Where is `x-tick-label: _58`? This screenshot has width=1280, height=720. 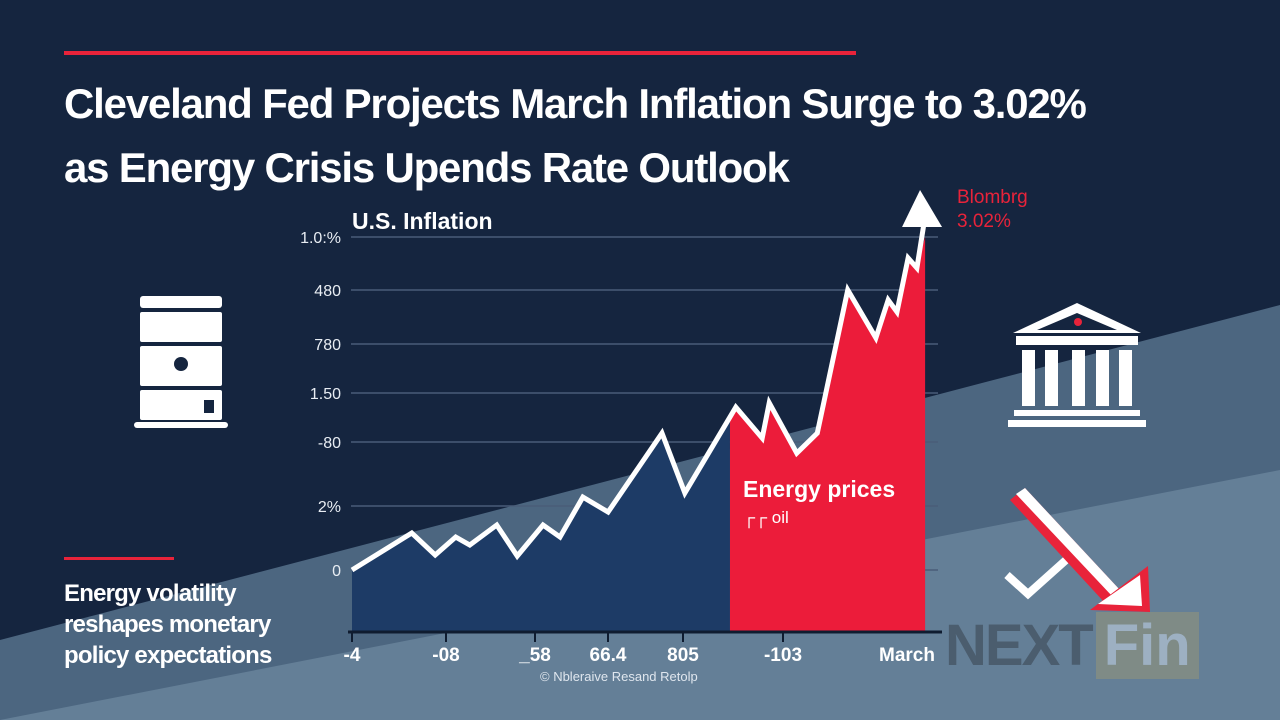 x-tick-label: _58 is located at coordinates (534, 655).